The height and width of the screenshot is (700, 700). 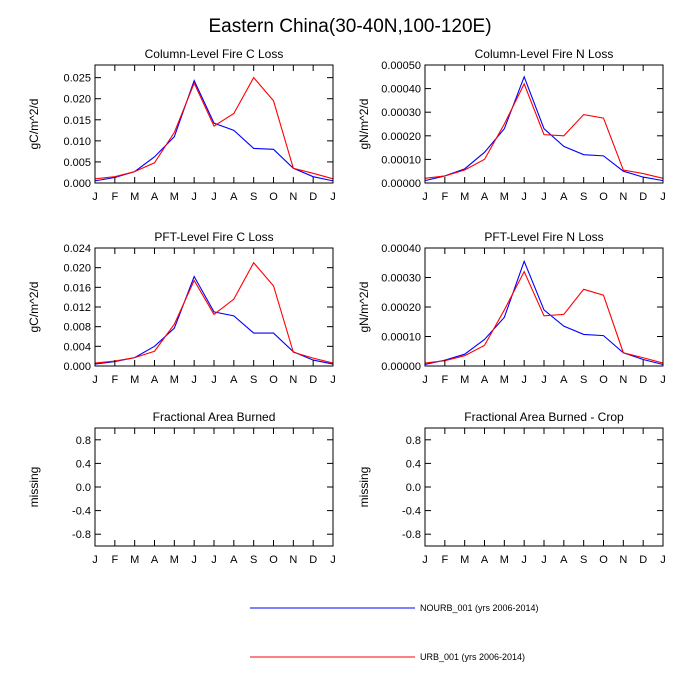 I want to click on y-tick-label: 0.005, so click(x=77, y=163).